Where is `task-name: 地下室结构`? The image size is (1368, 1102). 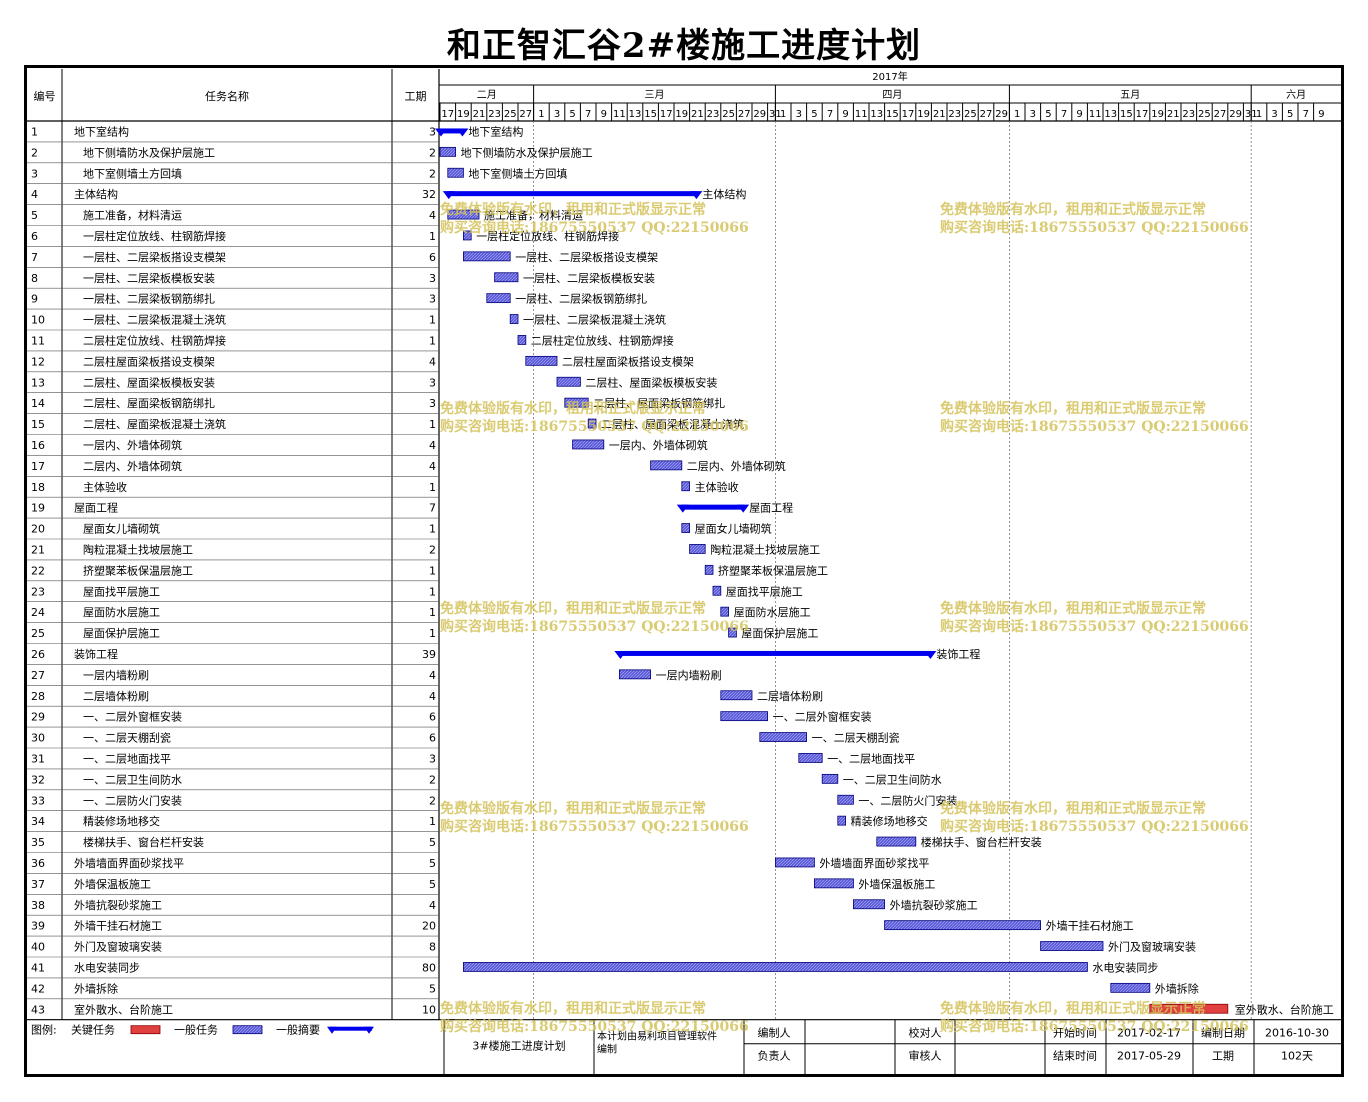 task-name: 地下室结构 is located at coordinates (101, 131).